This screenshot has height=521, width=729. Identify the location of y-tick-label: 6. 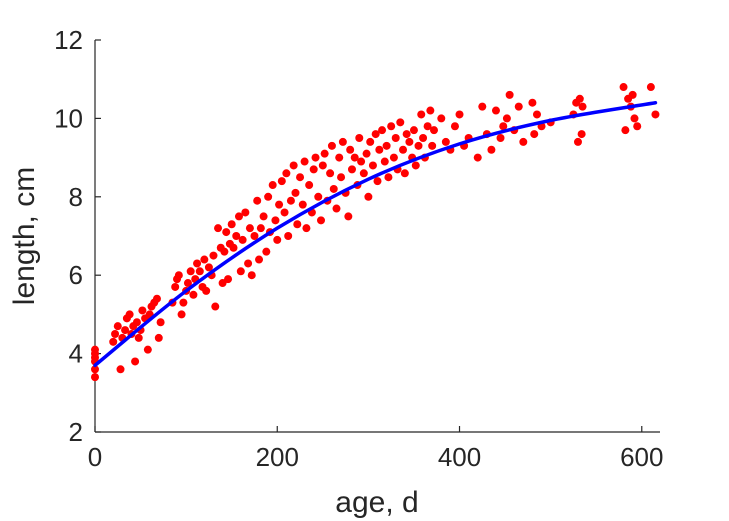
(76, 275).